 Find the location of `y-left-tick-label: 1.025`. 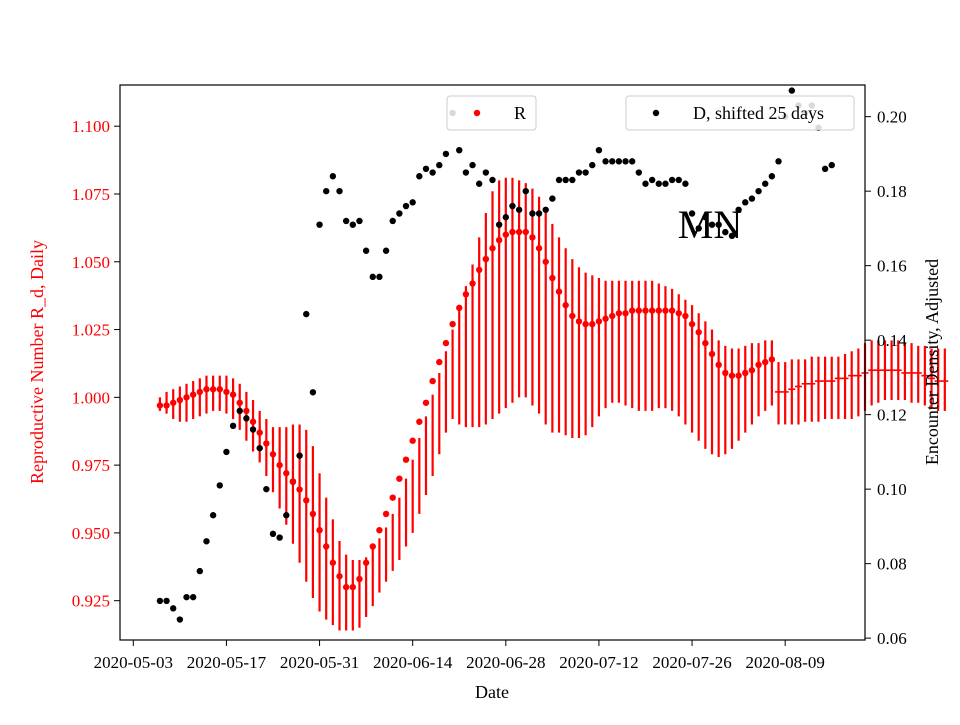

y-left-tick-label: 1.025 is located at coordinates (91, 330).